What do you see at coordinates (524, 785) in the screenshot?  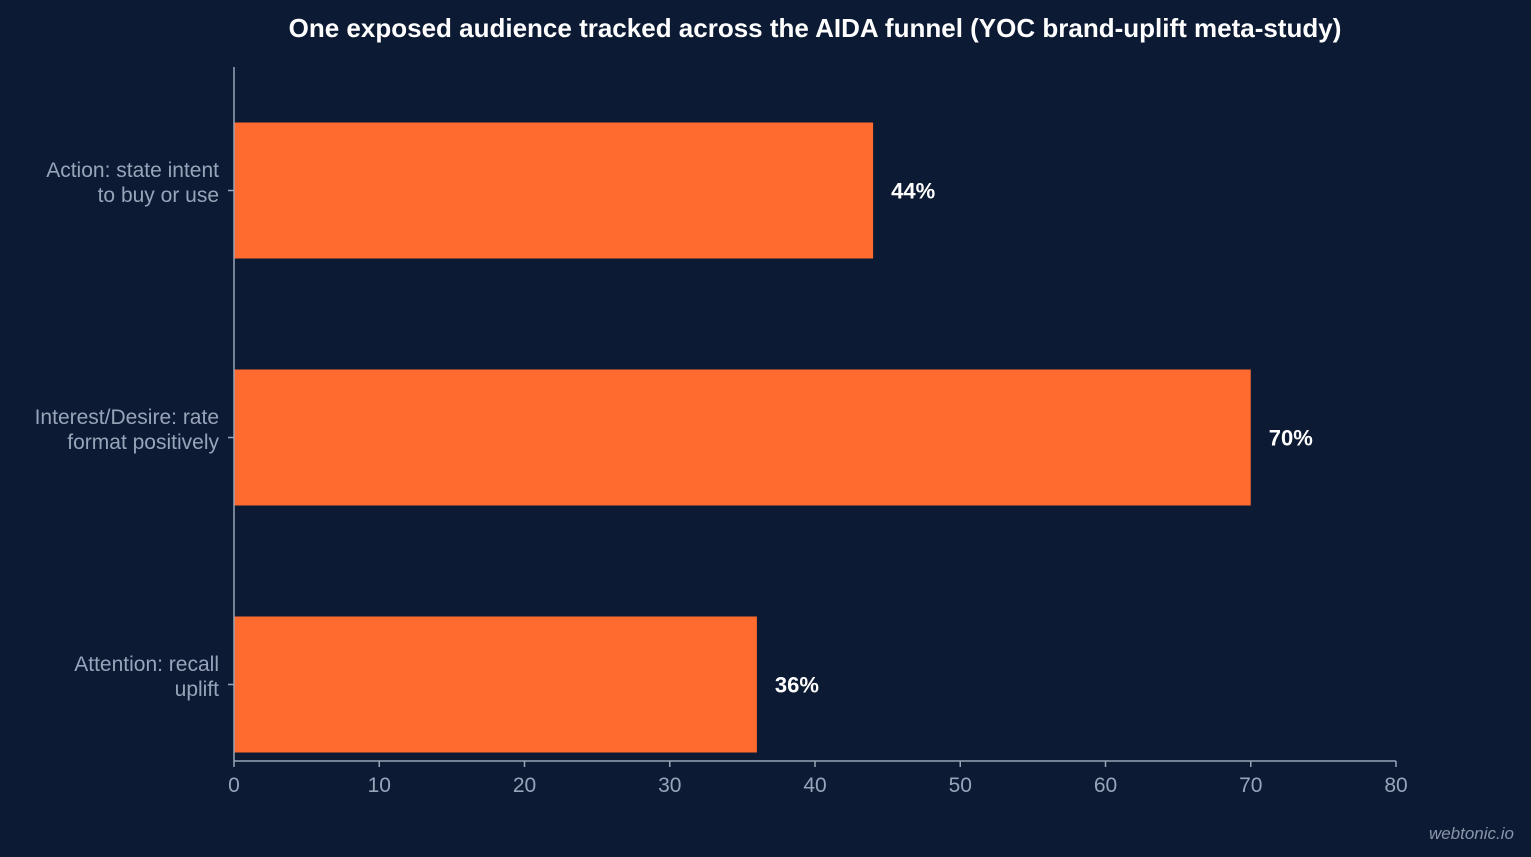 I see `x-tick-label-2: 20` at bounding box center [524, 785].